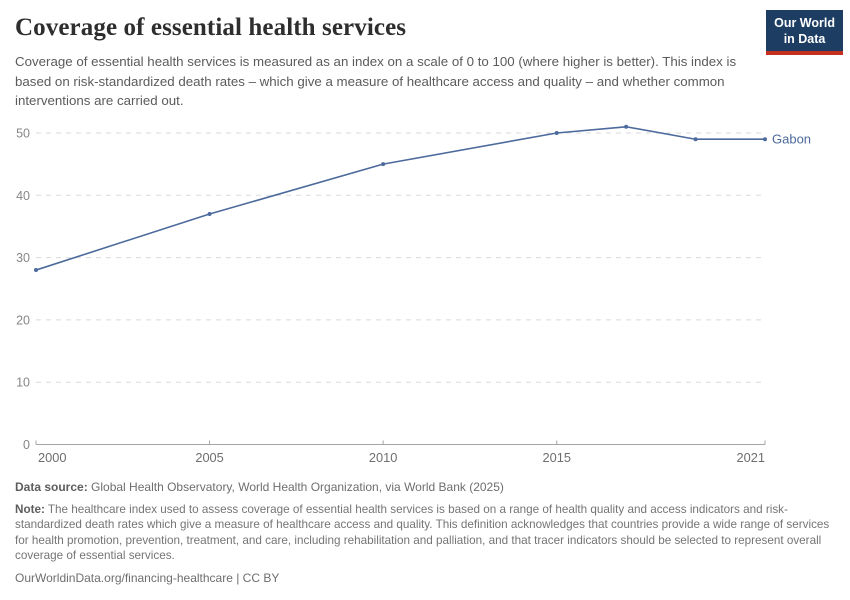 This screenshot has height=600, width=850. What do you see at coordinates (23, 258) in the screenshot?
I see `y-axis-tick-label: 30` at bounding box center [23, 258].